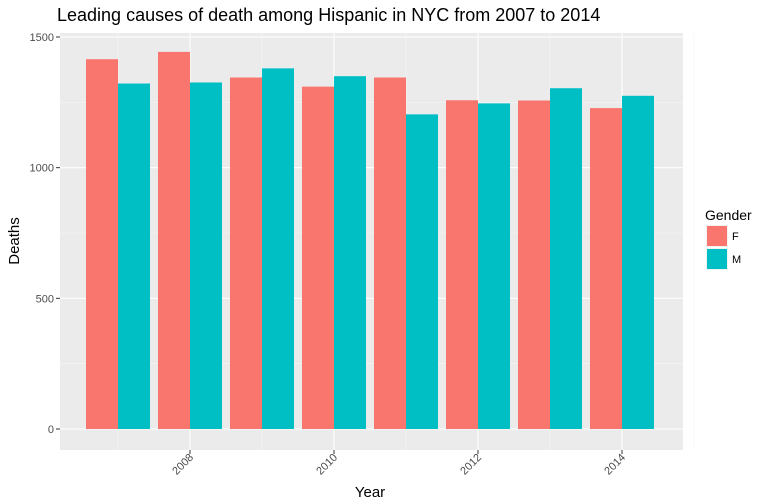 Image resolution: width=769 pixels, height=504 pixels. What do you see at coordinates (494, 266) in the screenshot?
I see `bar-M-2012` at bounding box center [494, 266].